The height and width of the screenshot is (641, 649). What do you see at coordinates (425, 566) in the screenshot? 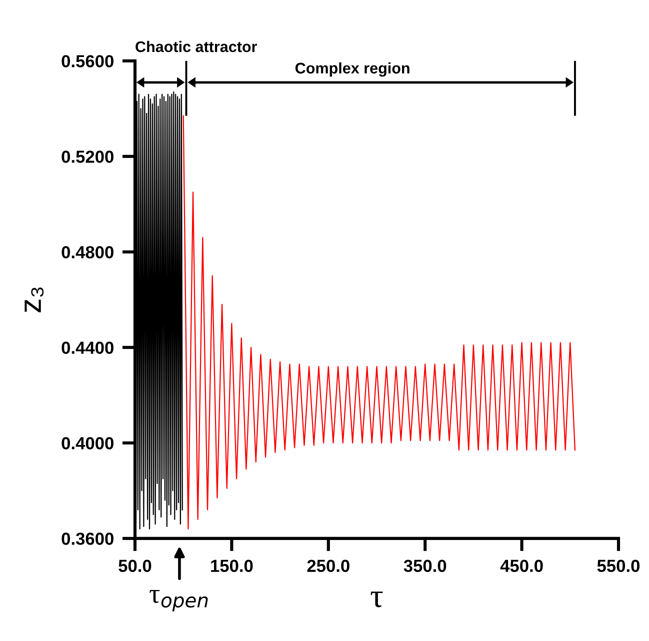
I see `x-tick-label: 350.0` at bounding box center [425, 566].